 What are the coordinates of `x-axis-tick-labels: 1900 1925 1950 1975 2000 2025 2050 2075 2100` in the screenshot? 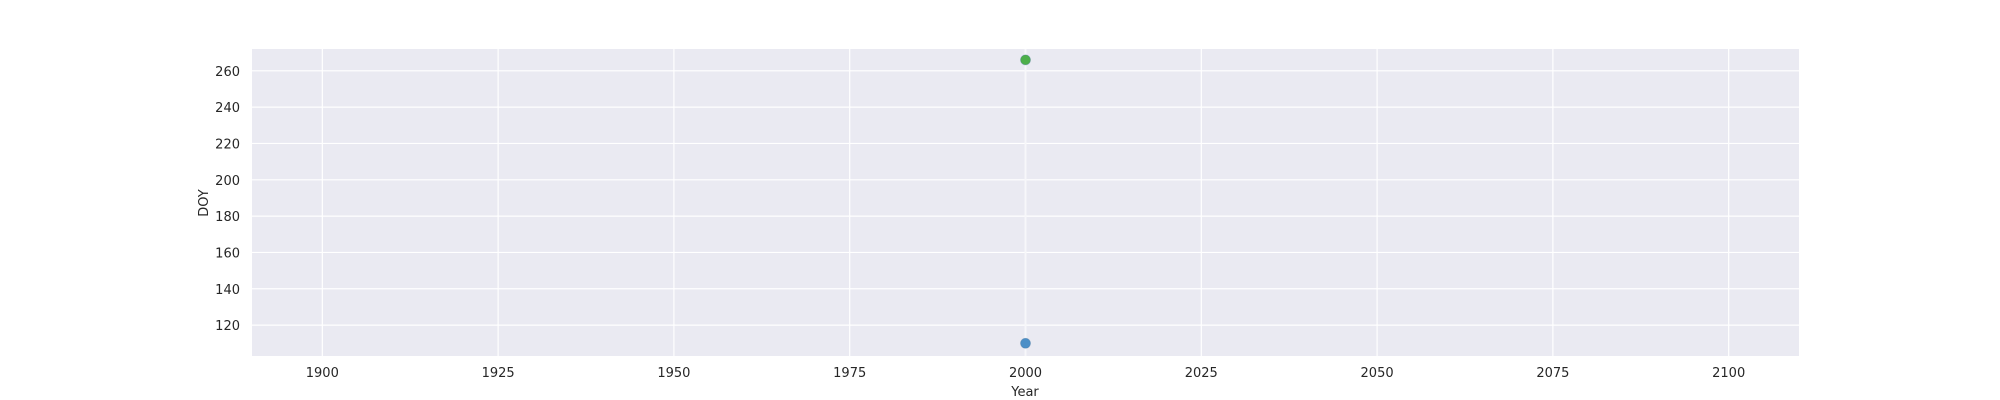 It's located at (1025, 373).